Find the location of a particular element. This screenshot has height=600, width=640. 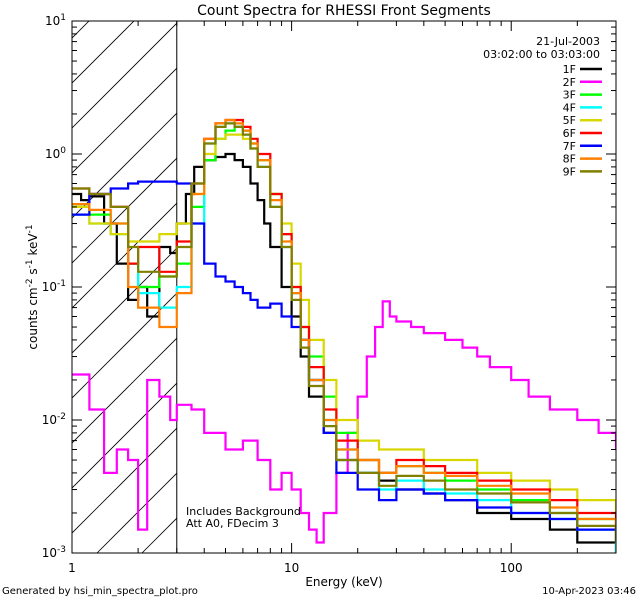

x-tick-label: 100 is located at coordinates (511, 568).